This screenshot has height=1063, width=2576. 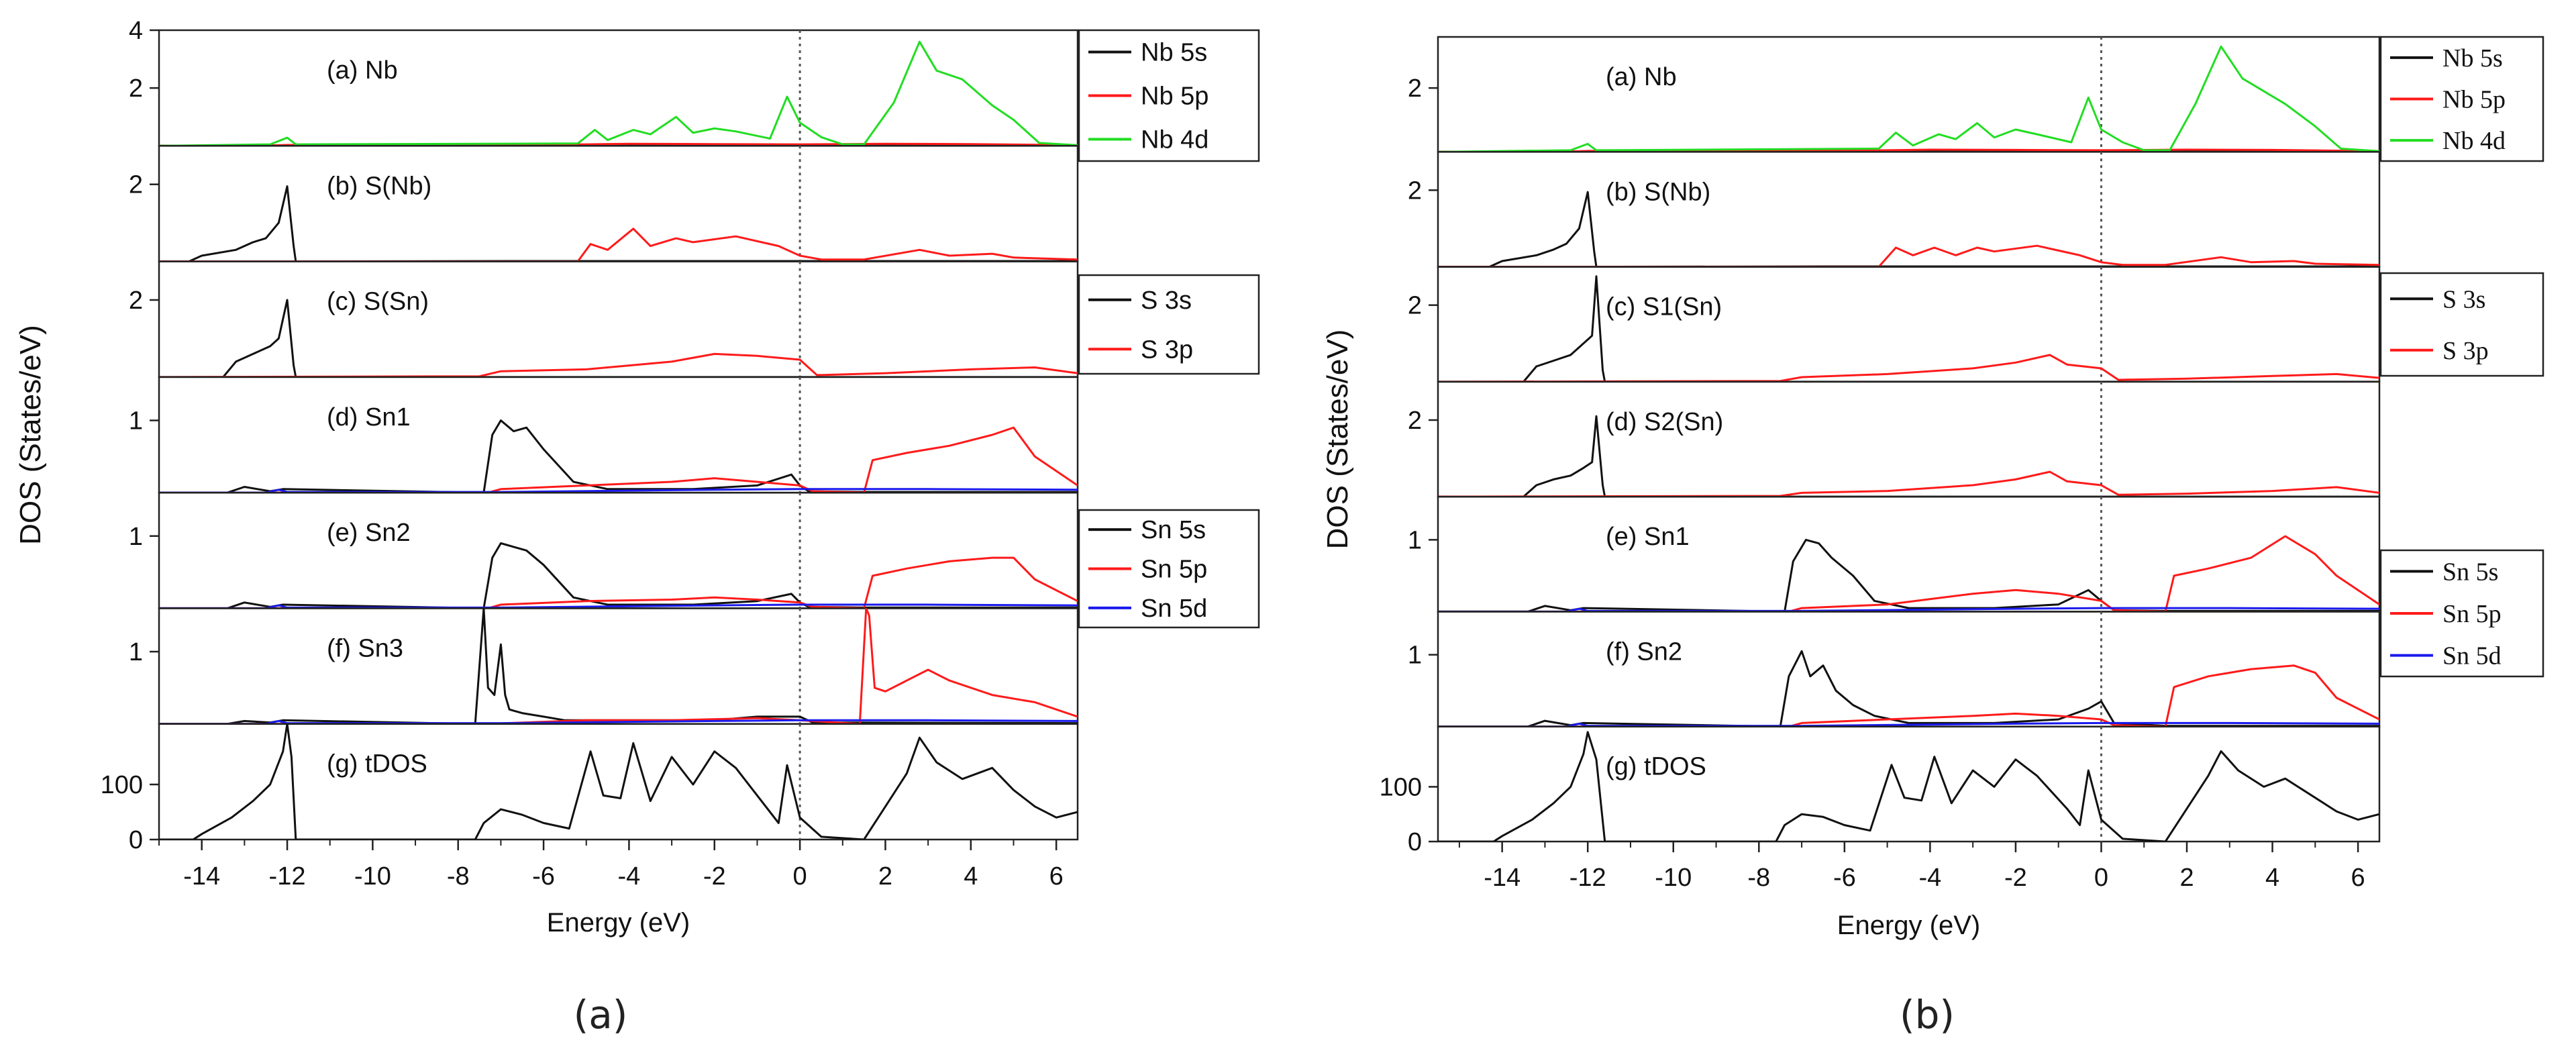 What do you see at coordinates (136, 31) in the screenshot?
I see `y-tick-label: 4` at bounding box center [136, 31].